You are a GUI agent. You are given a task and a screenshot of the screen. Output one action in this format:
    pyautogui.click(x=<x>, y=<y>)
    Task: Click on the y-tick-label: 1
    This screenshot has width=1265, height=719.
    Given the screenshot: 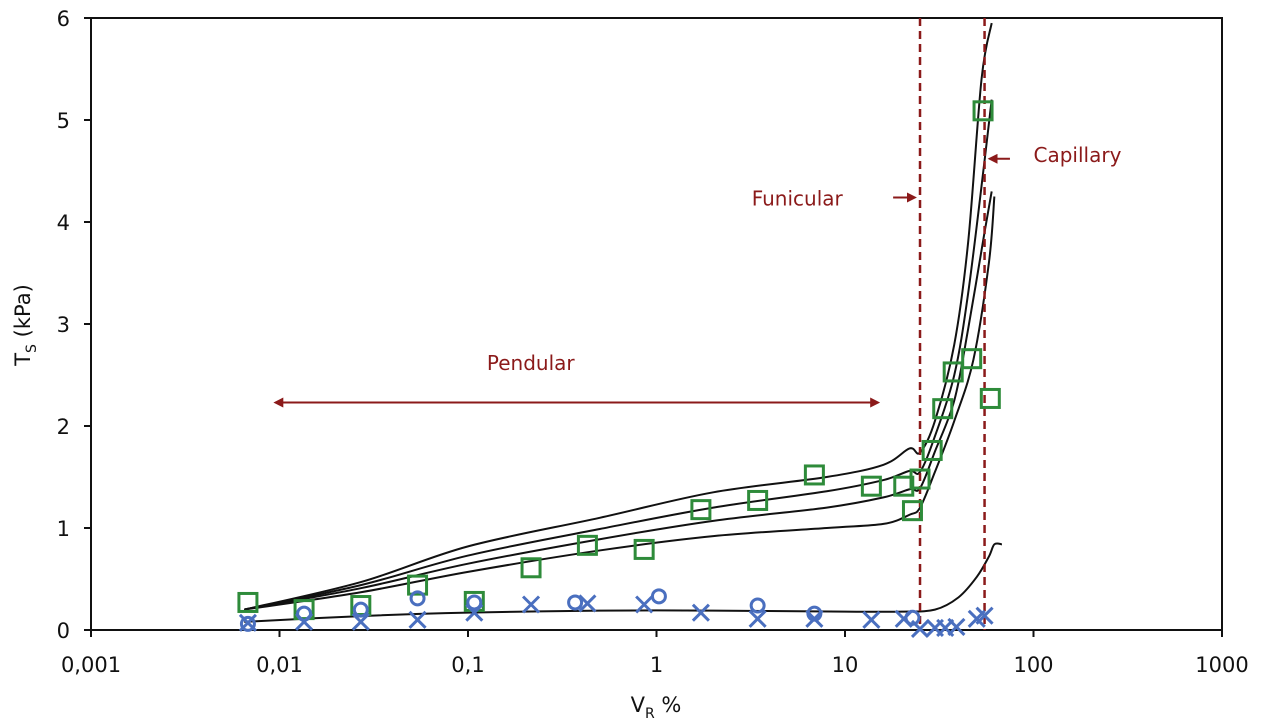 What is the action you would take?
    pyautogui.click(x=63, y=529)
    